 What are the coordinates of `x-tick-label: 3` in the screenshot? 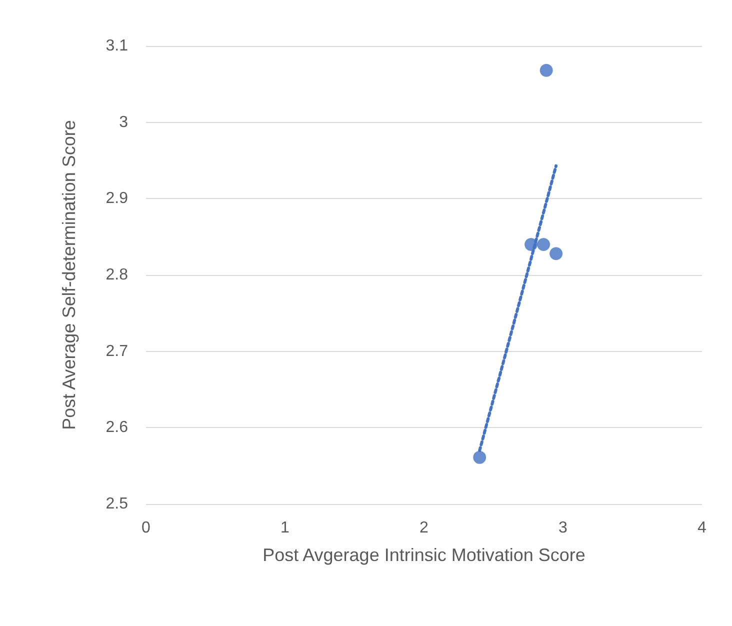 It's located at (563, 528).